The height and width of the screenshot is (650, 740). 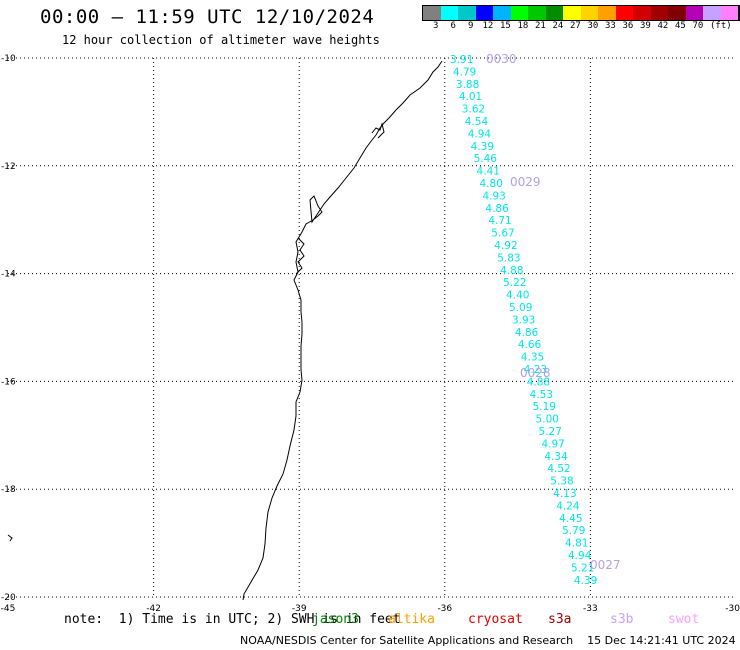 I want to click on wave-height-label: 5.46, so click(x=486, y=159).